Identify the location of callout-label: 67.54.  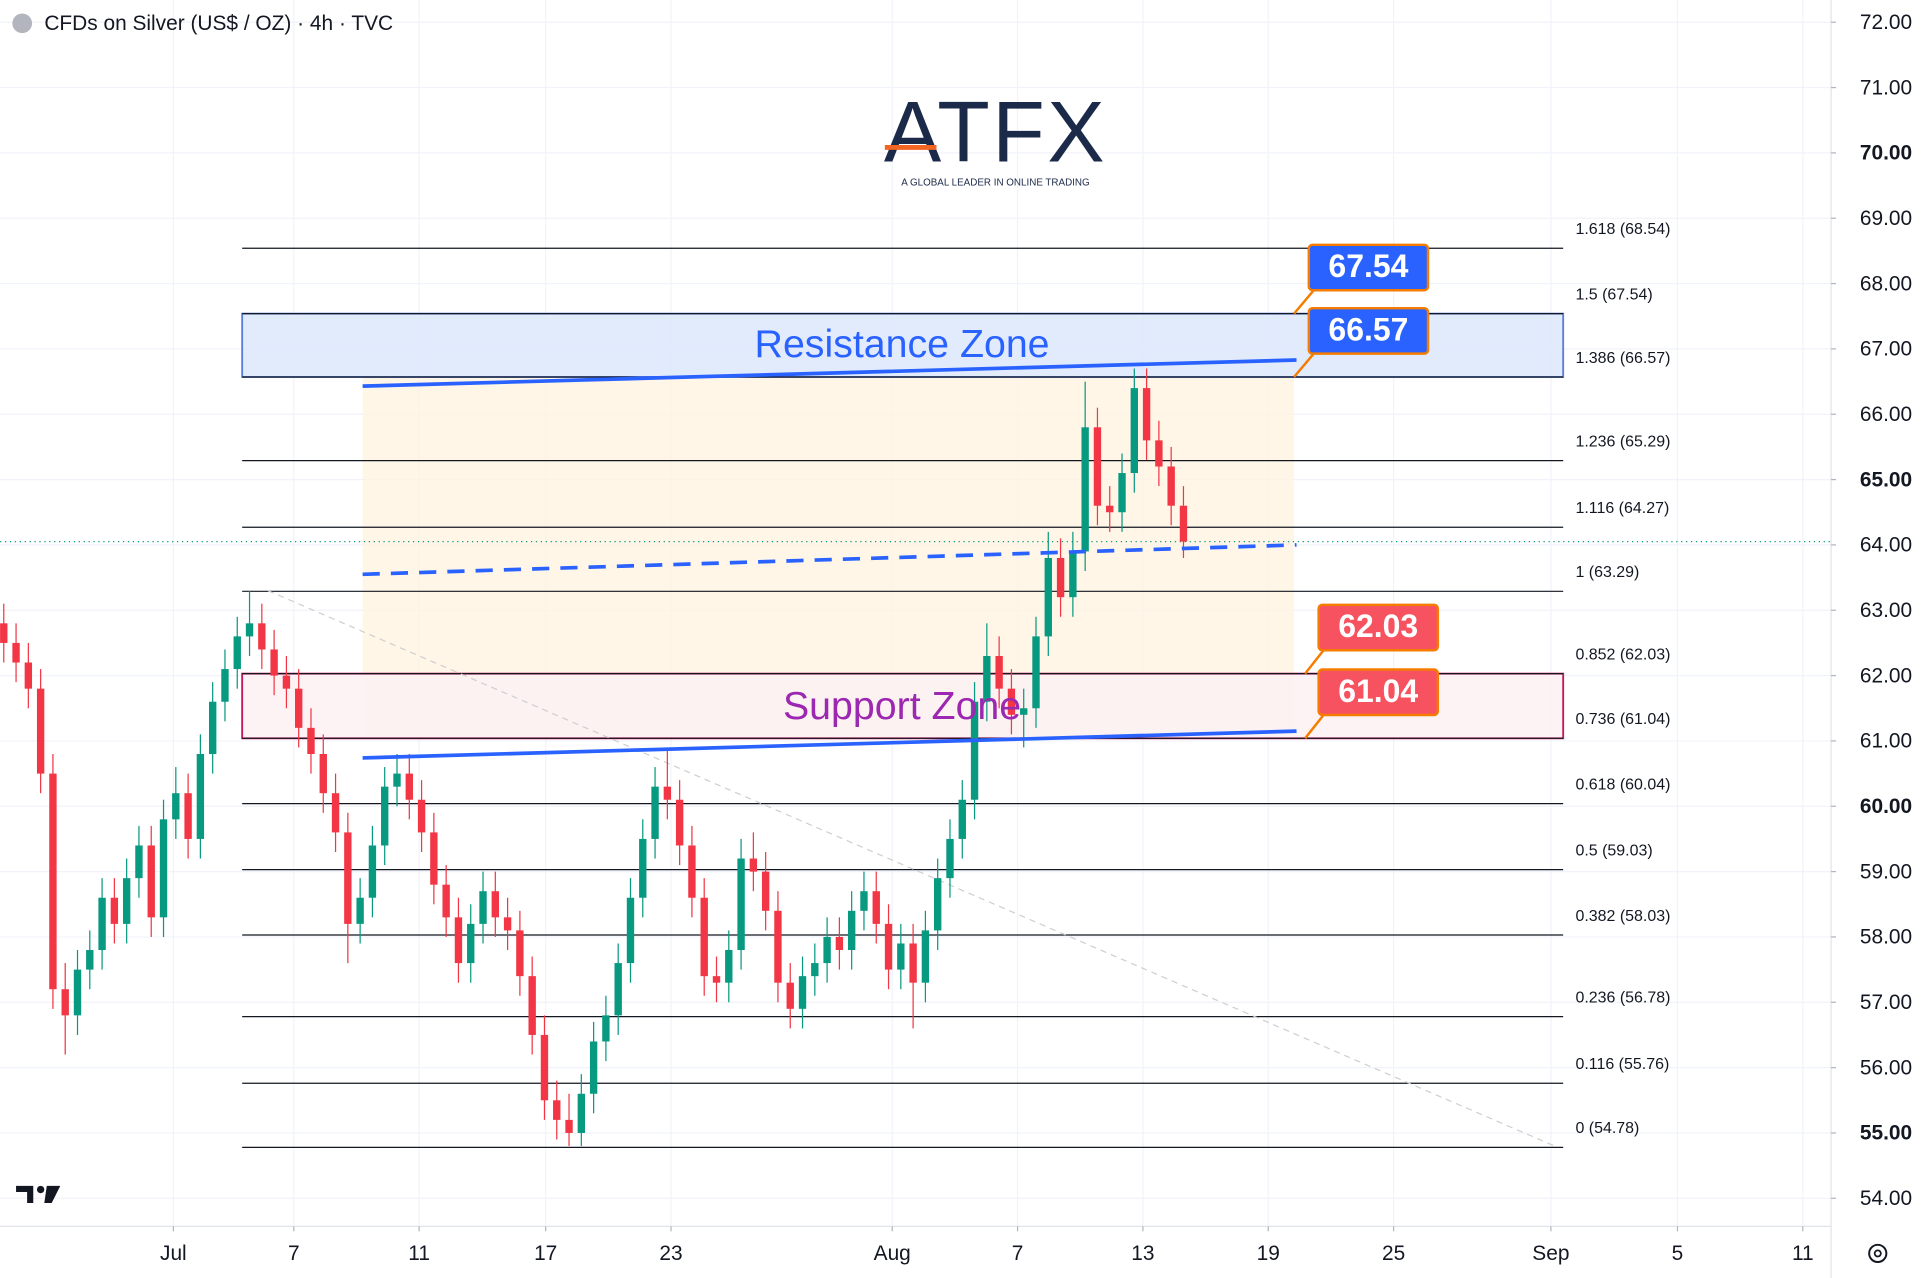
(1368, 266).